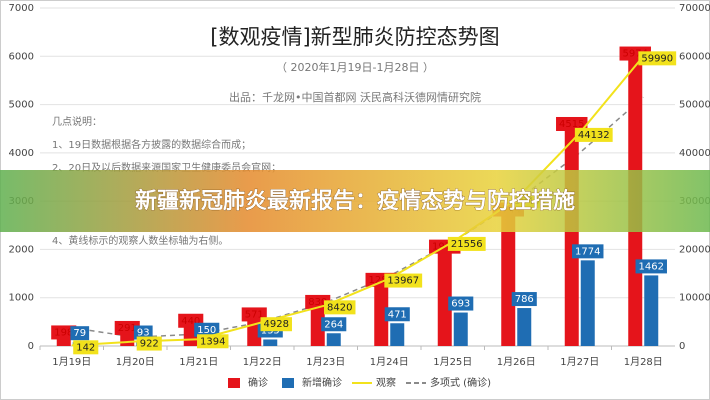 This screenshot has height=400, width=710. I want to click on y-tick-label: 5000, so click(21, 105).